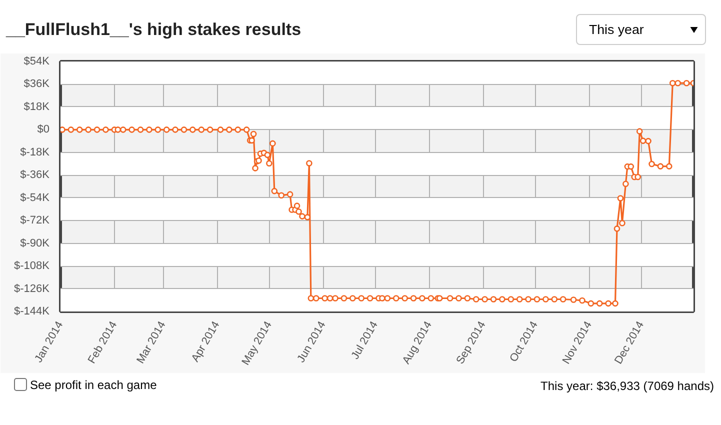  I want to click on y-tick-label: $-36K, so click(35, 175).